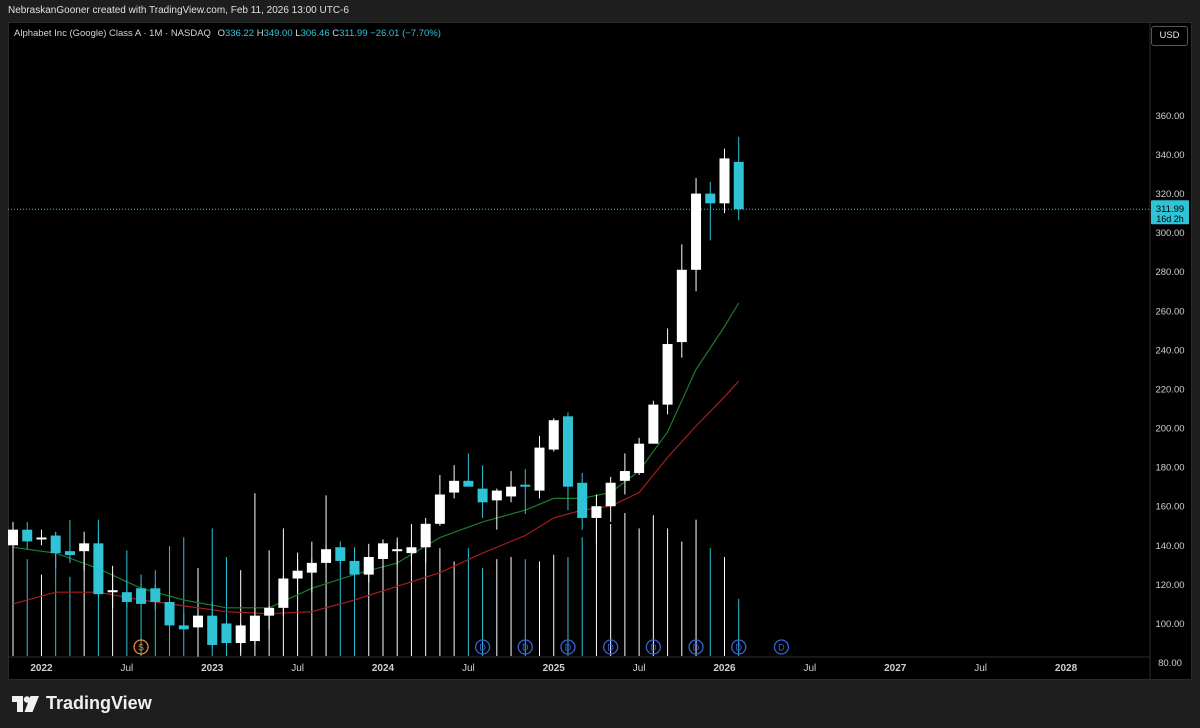 Image resolution: width=1200 pixels, height=728 pixels. What do you see at coordinates (25, 703) in the screenshot?
I see `tradingview-logo-icon` at bounding box center [25, 703].